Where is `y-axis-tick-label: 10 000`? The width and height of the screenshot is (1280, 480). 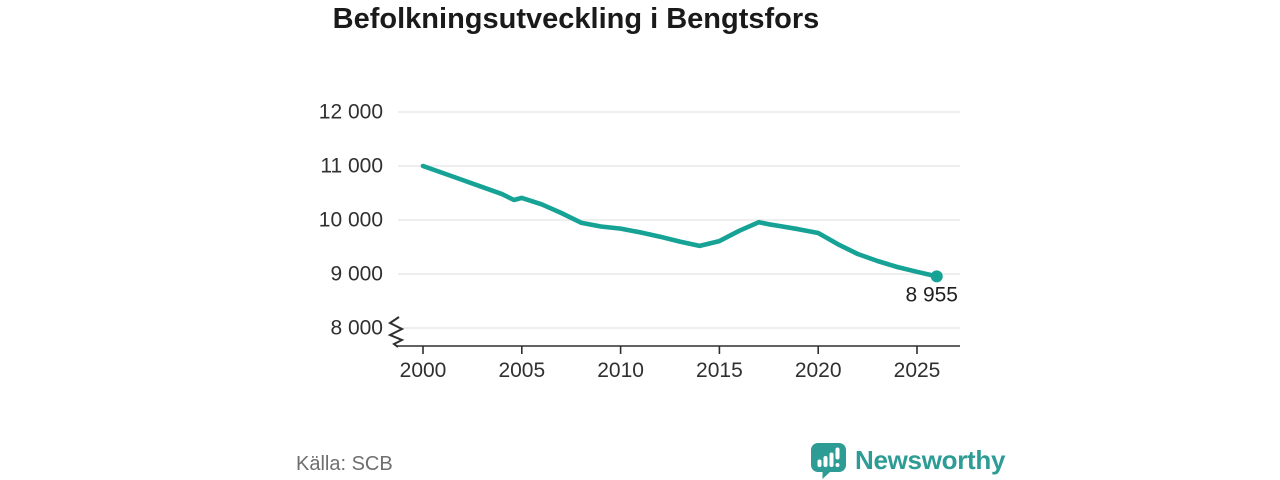 y-axis-tick-label: 10 000 is located at coordinates (351, 220).